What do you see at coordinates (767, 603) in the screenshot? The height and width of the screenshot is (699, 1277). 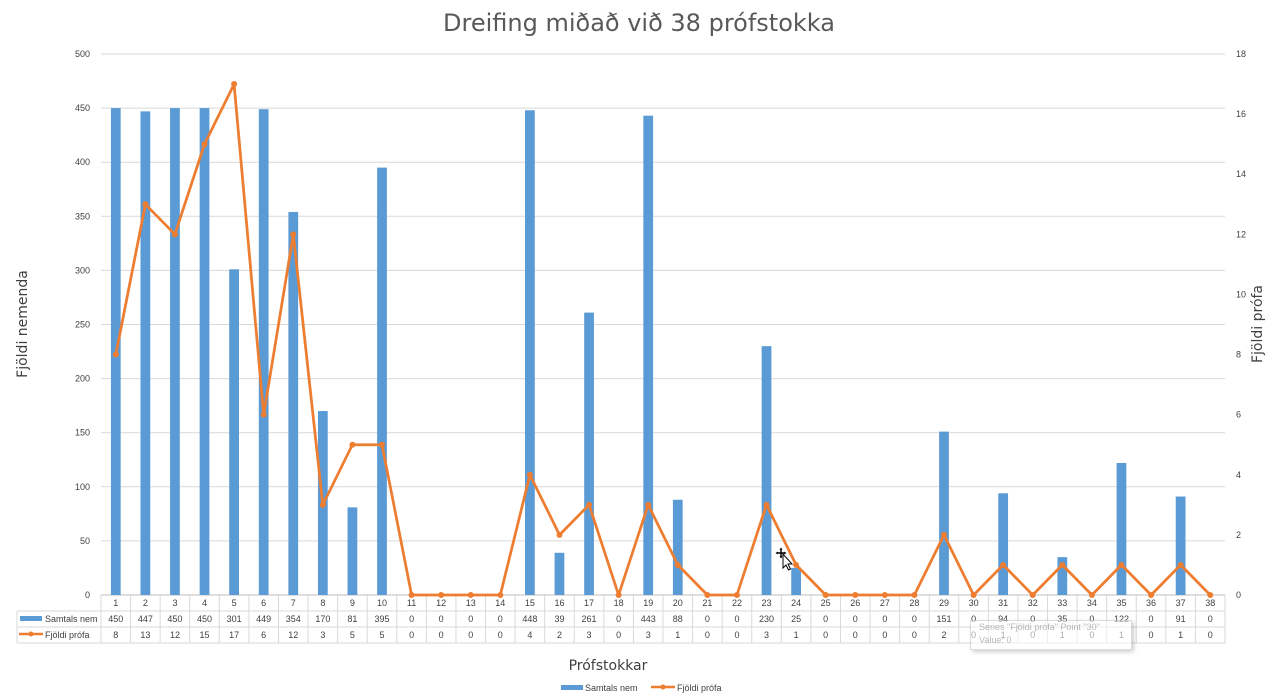 I see `category-label: 23` at bounding box center [767, 603].